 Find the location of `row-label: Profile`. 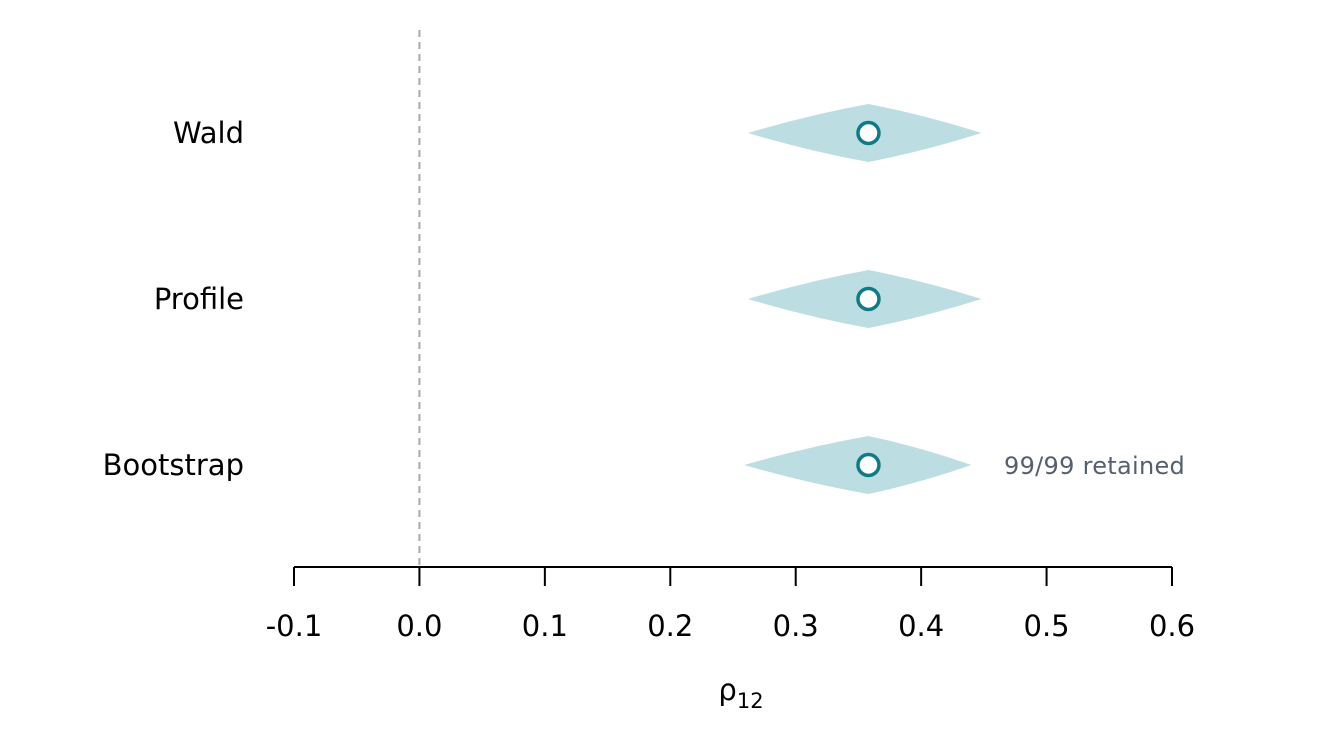

row-label: Profile is located at coordinates (199, 299).